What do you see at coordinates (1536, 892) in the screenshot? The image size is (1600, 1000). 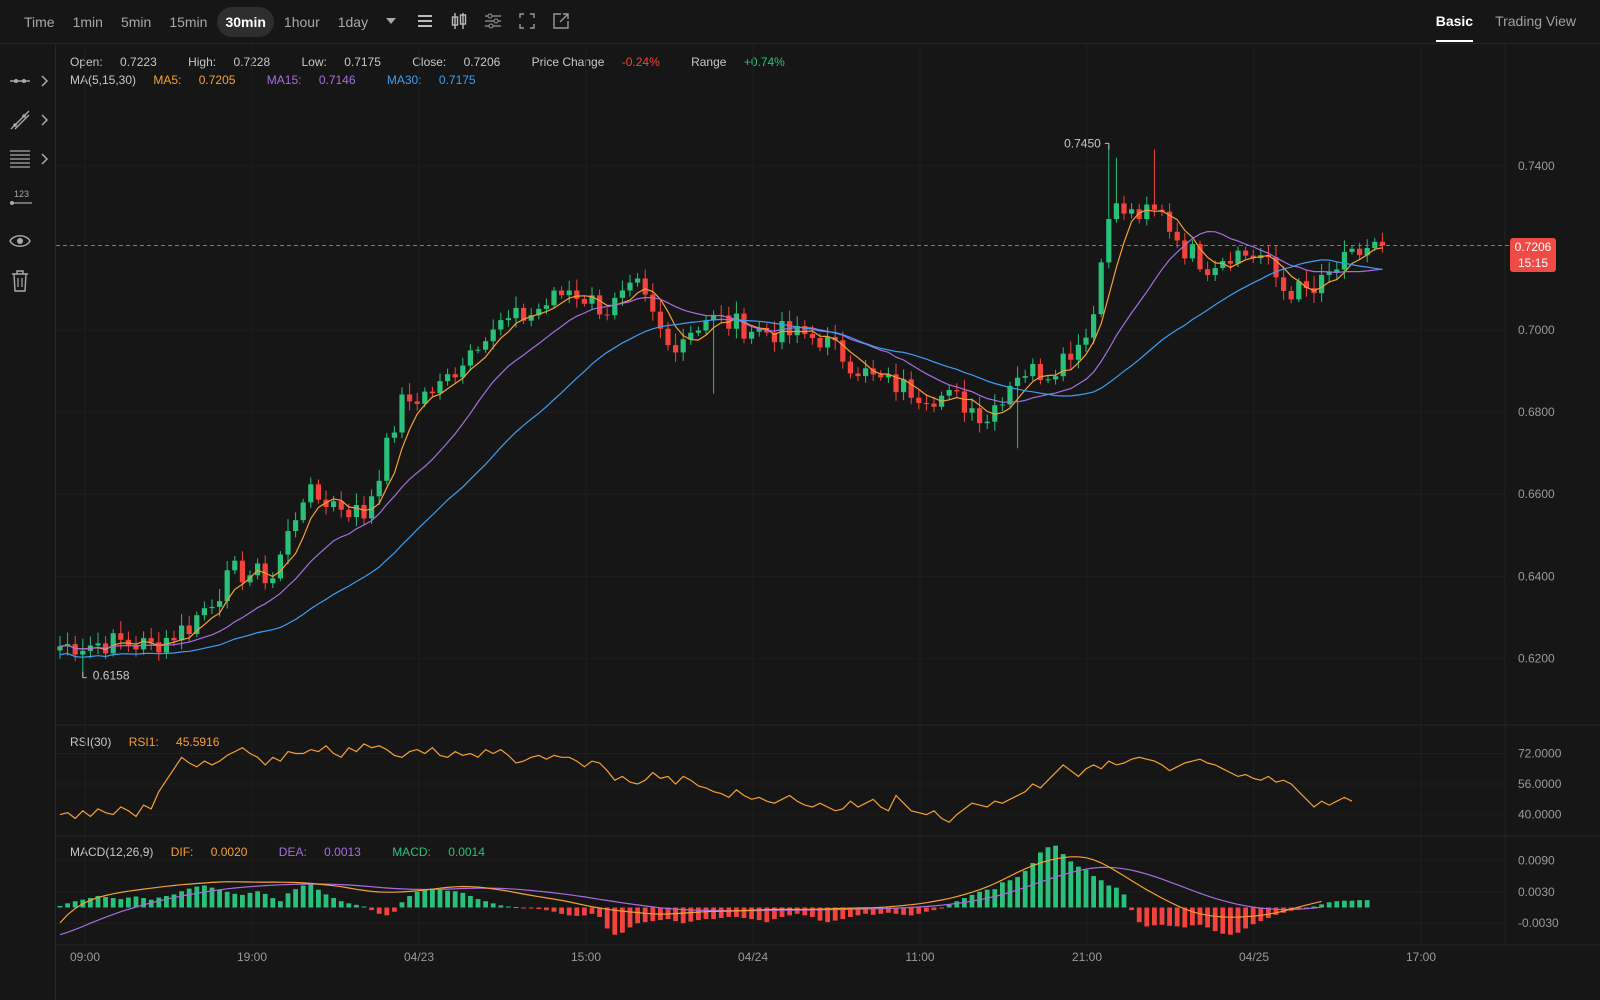 I see `macd-tick-label: 0.0030` at bounding box center [1536, 892].